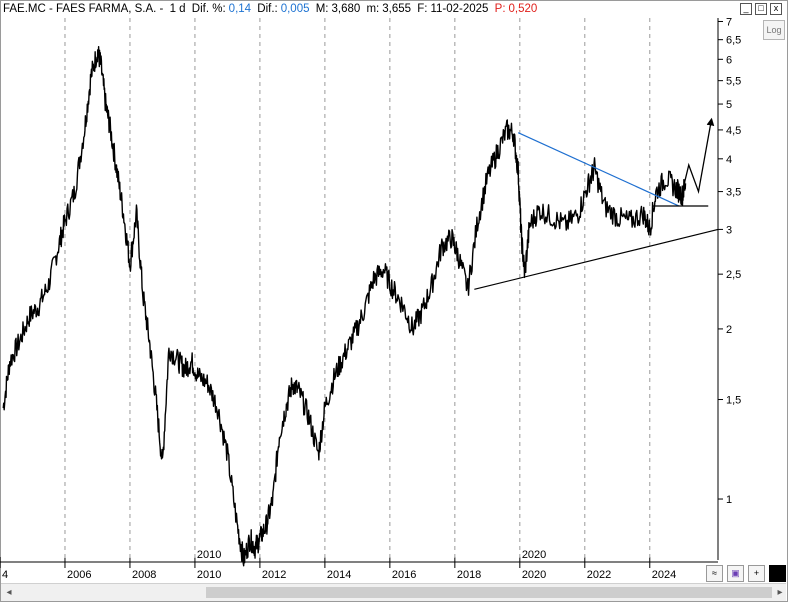  What do you see at coordinates (746, 9) in the screenshot?
I see `minimize-button: _` at bounding box center [746, 9].